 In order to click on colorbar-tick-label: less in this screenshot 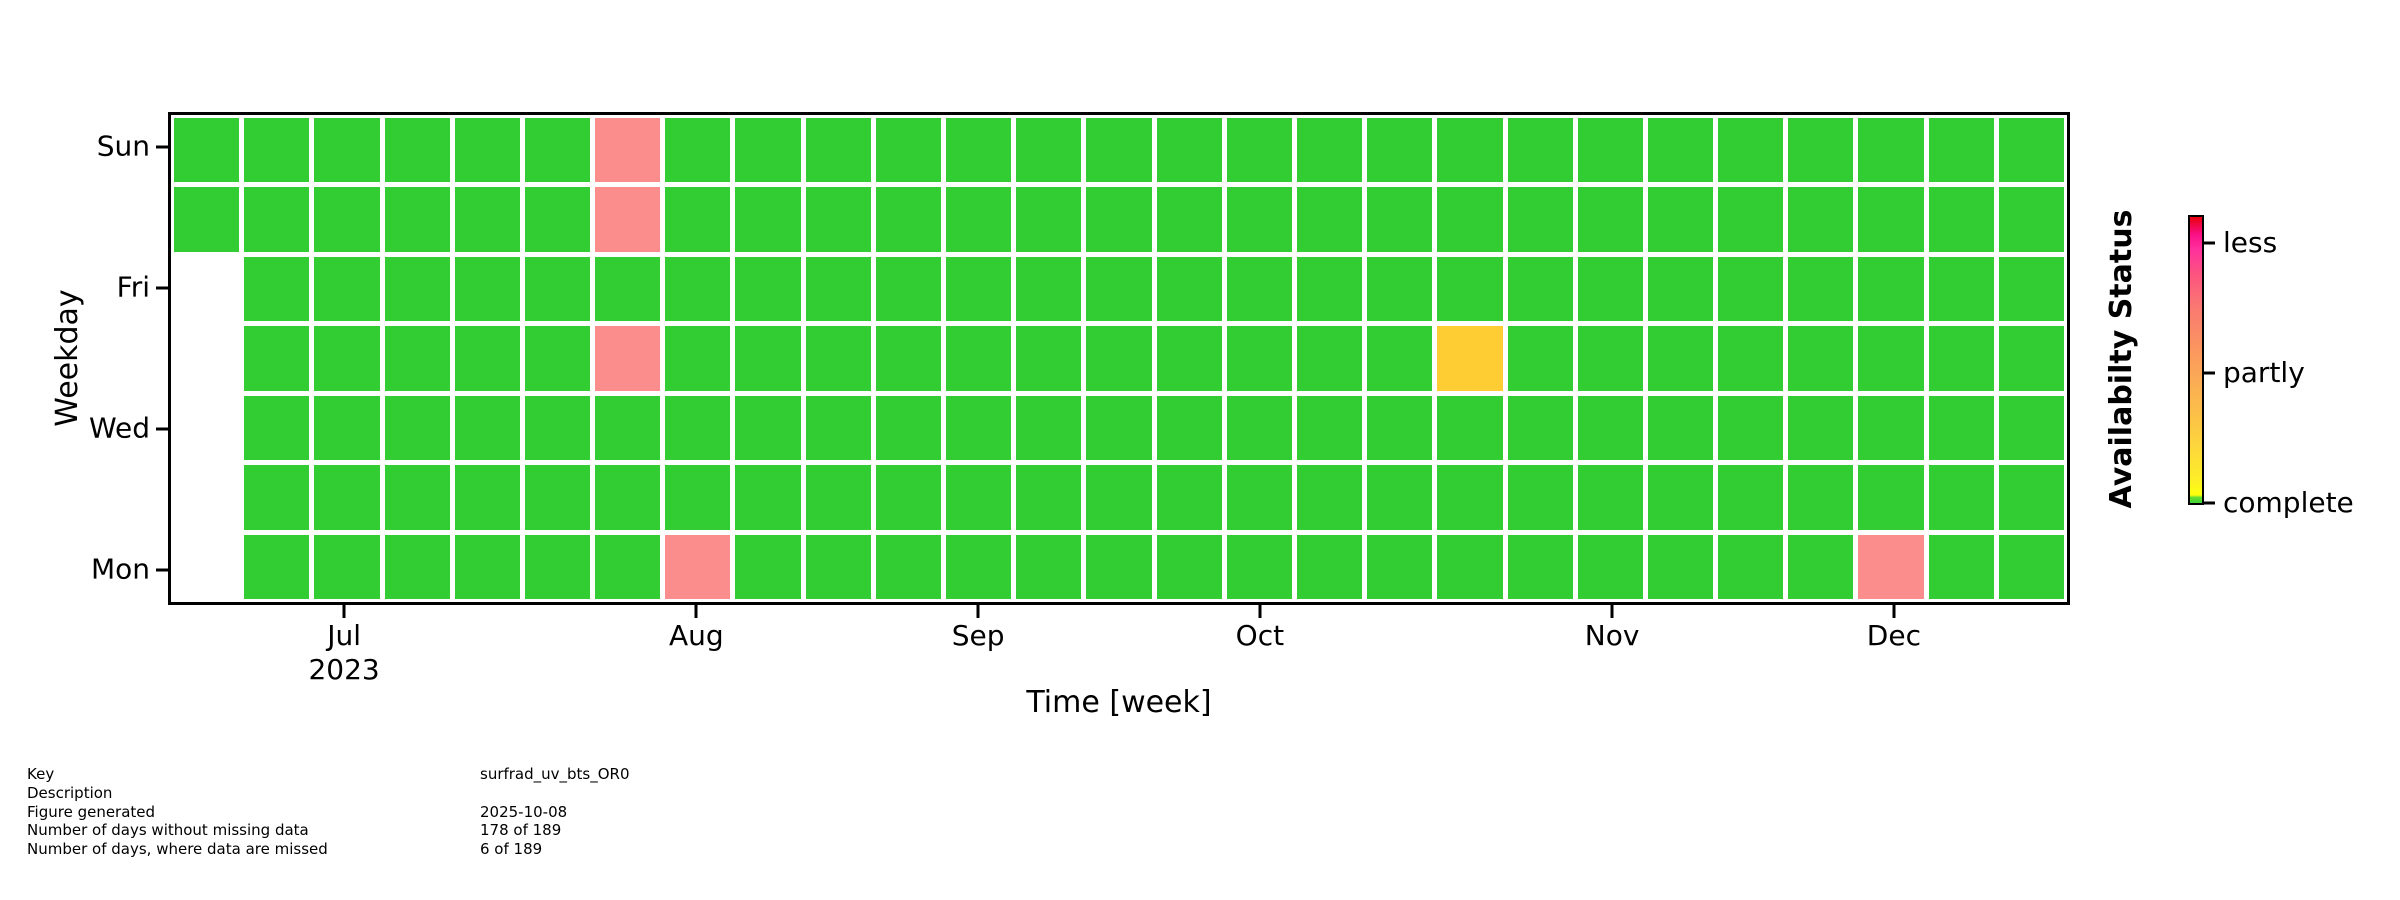, I will do `click(2250, 242)`.